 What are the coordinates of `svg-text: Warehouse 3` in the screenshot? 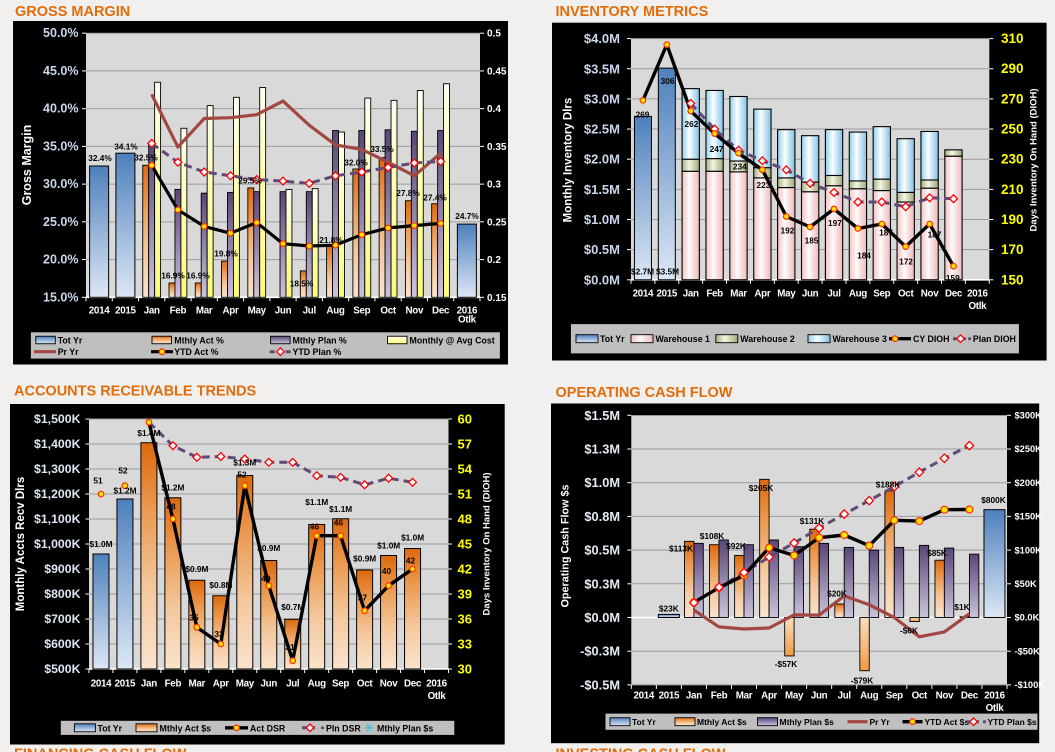 It's located at (860, 339).